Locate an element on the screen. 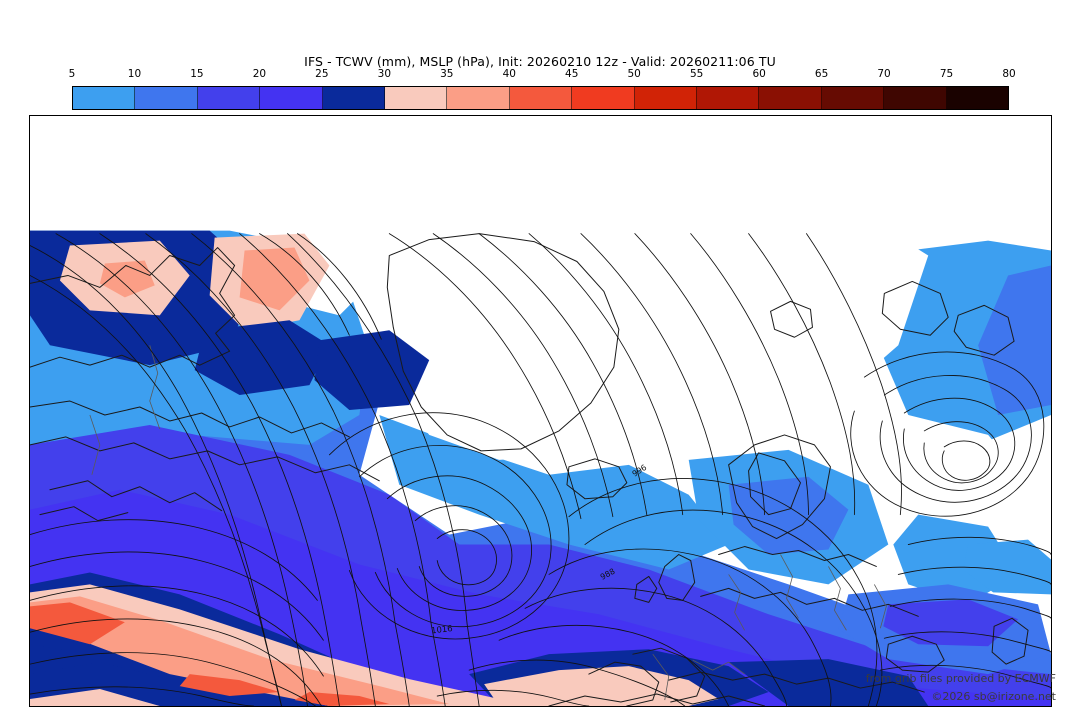 This screenshot has height=718, width=1080. colorbar is located at coordinates (540, 98).